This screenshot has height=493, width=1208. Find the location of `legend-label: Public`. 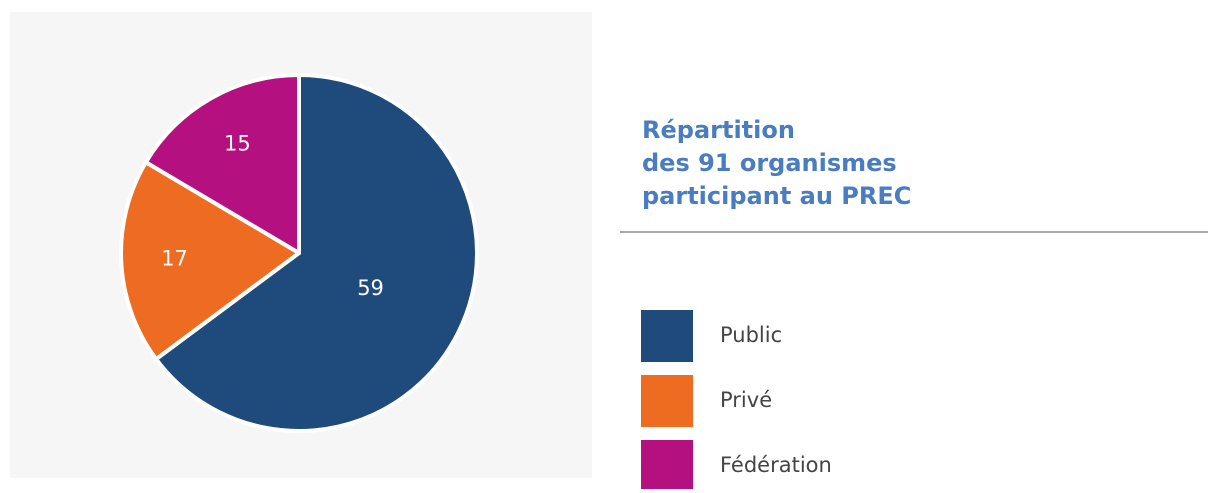

legend-label: Public is located at coordinates (751, 335).